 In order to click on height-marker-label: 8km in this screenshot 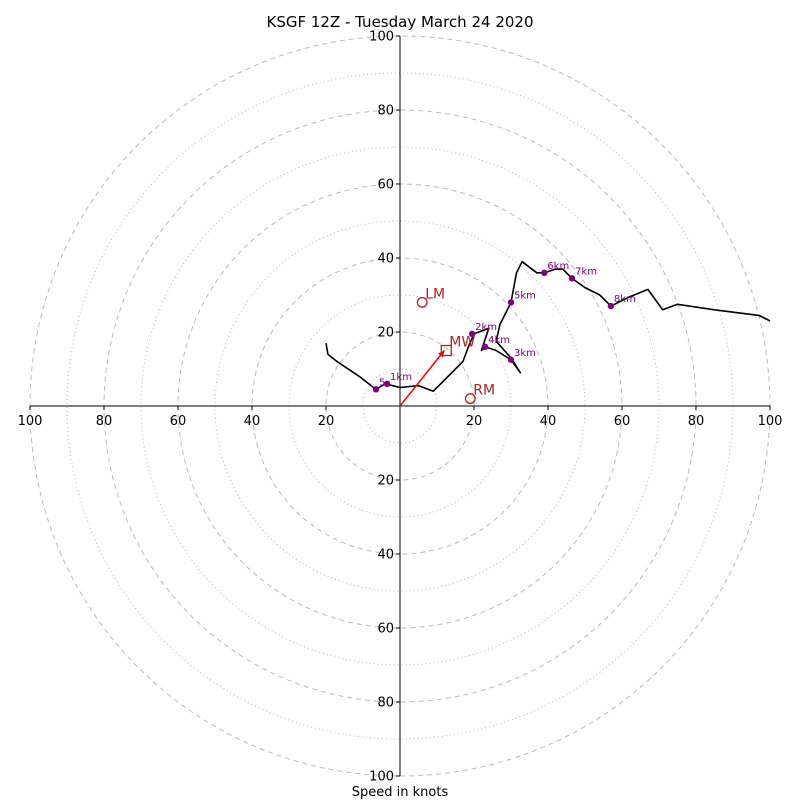, I will do `click(625, 299)`.